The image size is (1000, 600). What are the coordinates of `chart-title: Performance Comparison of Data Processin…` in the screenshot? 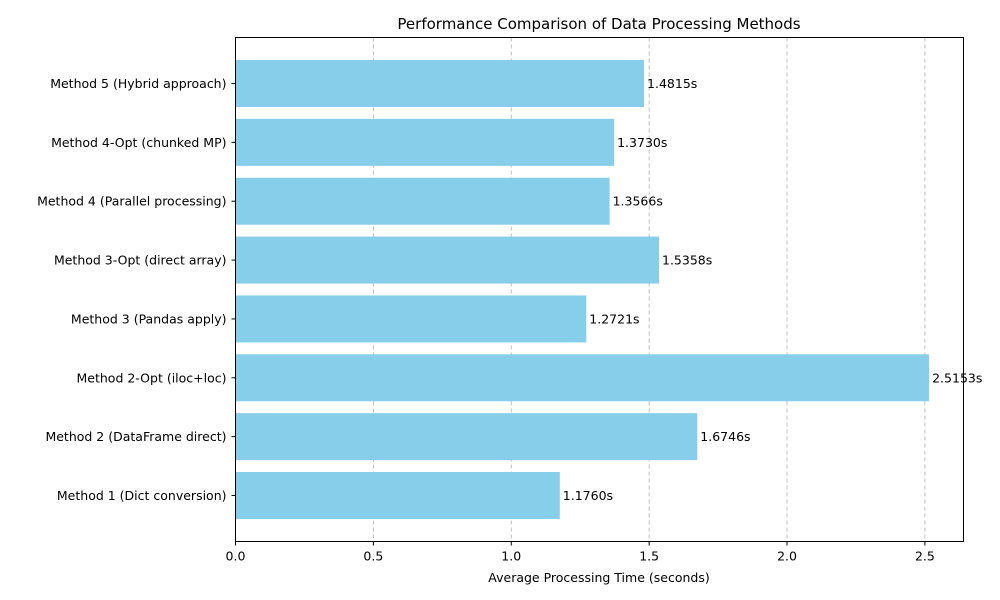 It's located at (598, 24).